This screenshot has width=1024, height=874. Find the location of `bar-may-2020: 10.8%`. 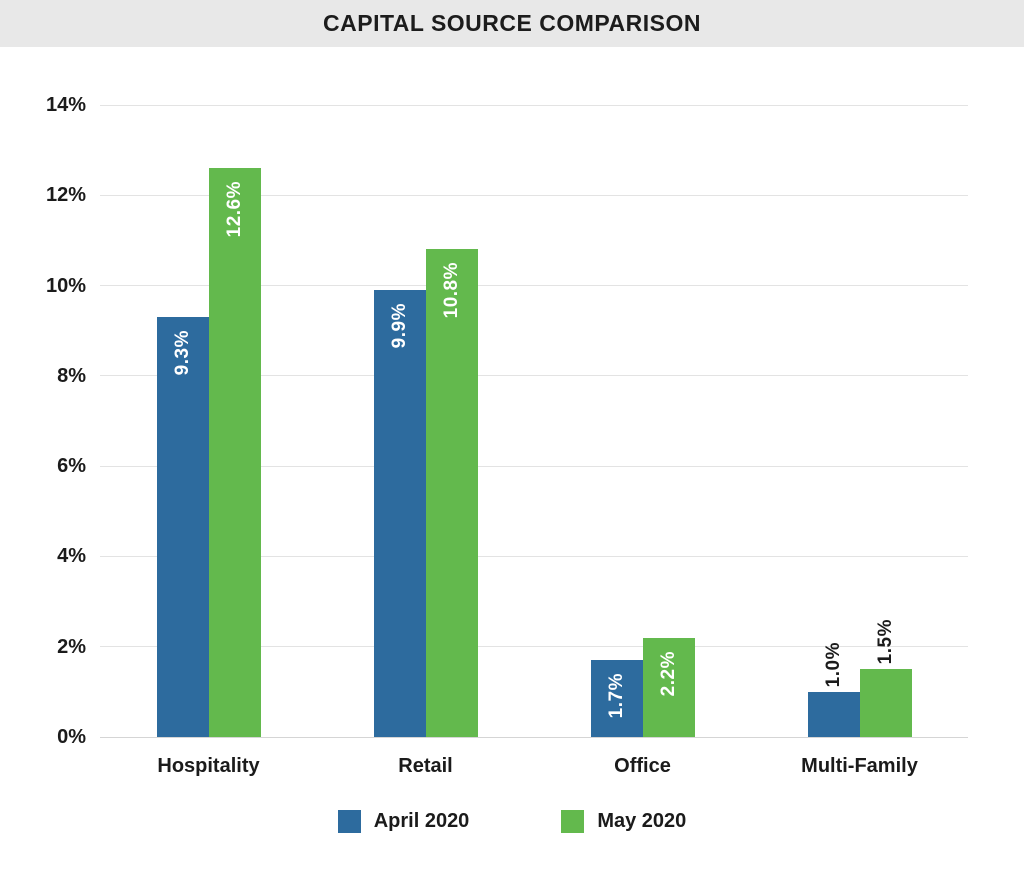

bar-may-2020: 10.8% is located at coordinates (451, 493).